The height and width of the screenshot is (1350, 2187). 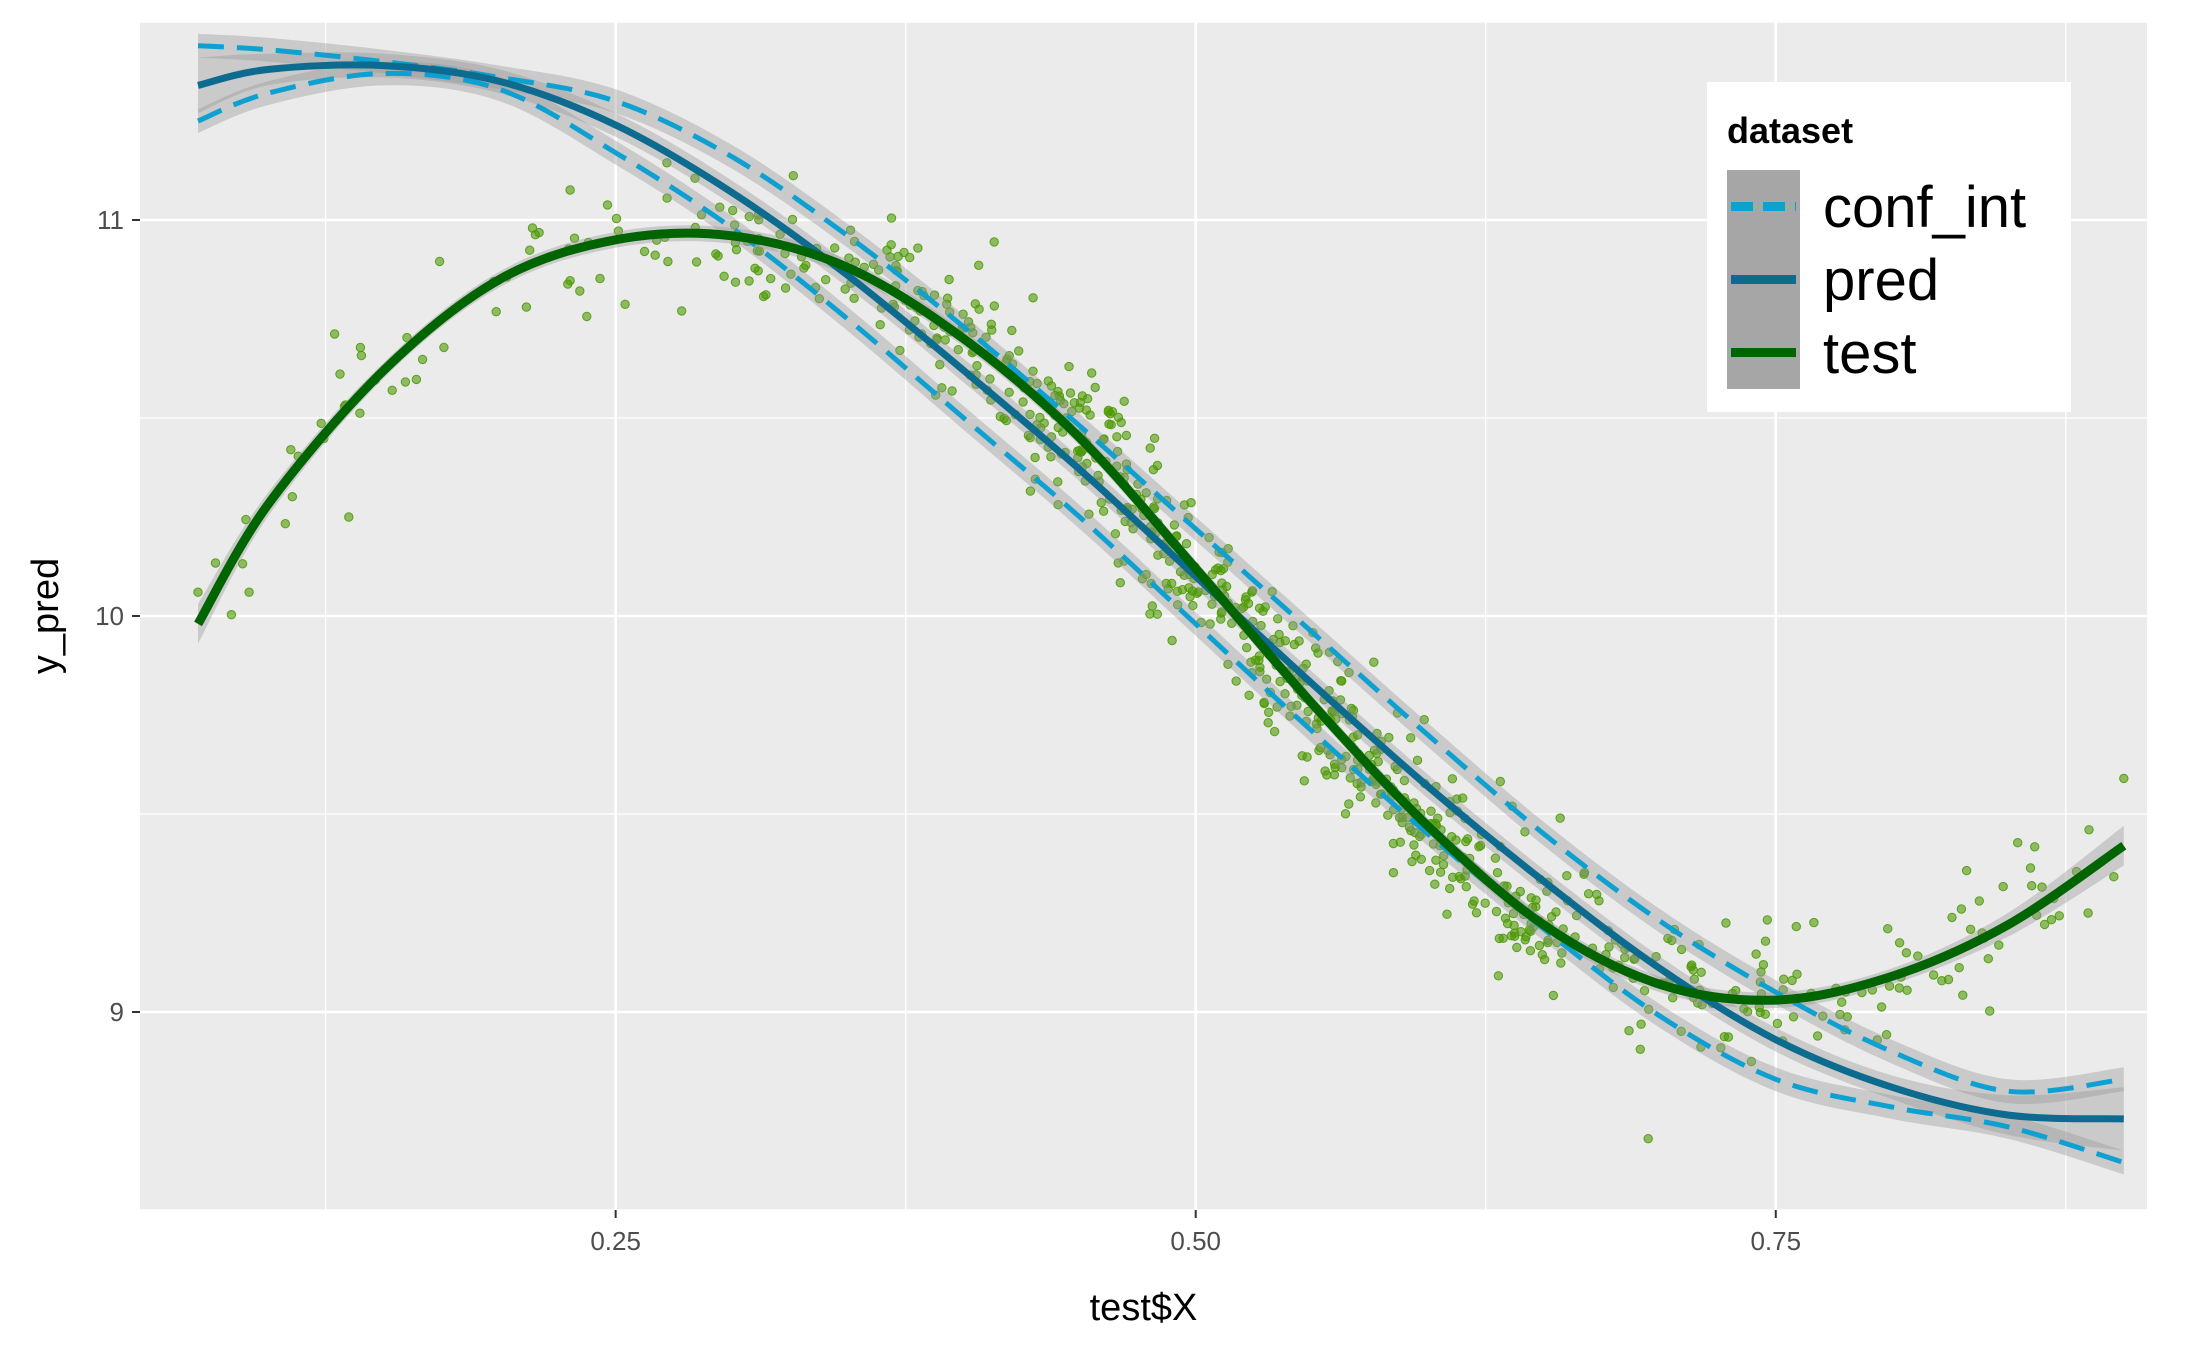 I want to click on y-tick-label: 9, so click(x=117, y=1012).